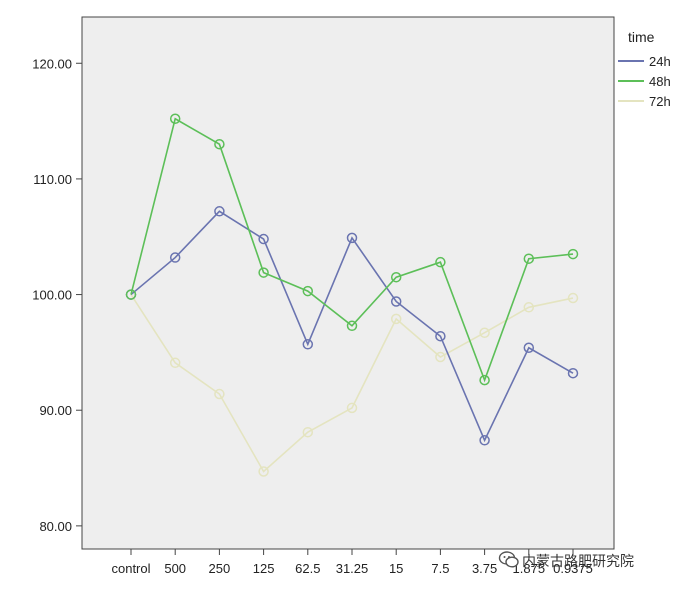 Image resolution: width=688 pixels, height=593 pixels. Describe the element at coordinates (55, 526) in the screenshot. I see `y-tick-label: 80.00` at that location.